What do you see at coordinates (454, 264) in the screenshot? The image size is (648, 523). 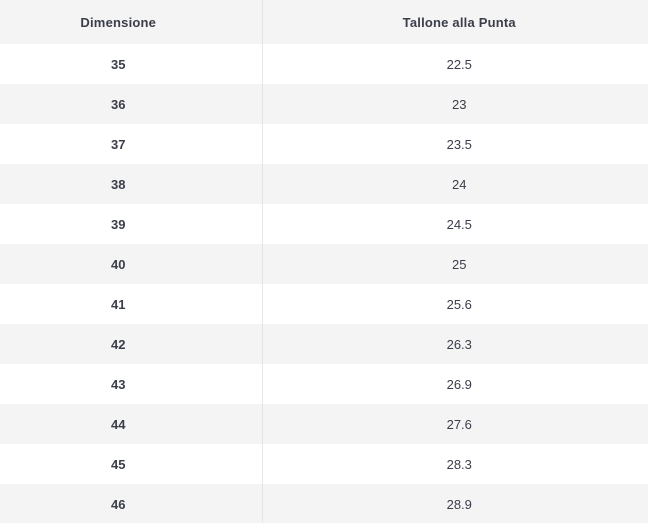 I see `length-cell: 25` at bounding box center [454, 264].